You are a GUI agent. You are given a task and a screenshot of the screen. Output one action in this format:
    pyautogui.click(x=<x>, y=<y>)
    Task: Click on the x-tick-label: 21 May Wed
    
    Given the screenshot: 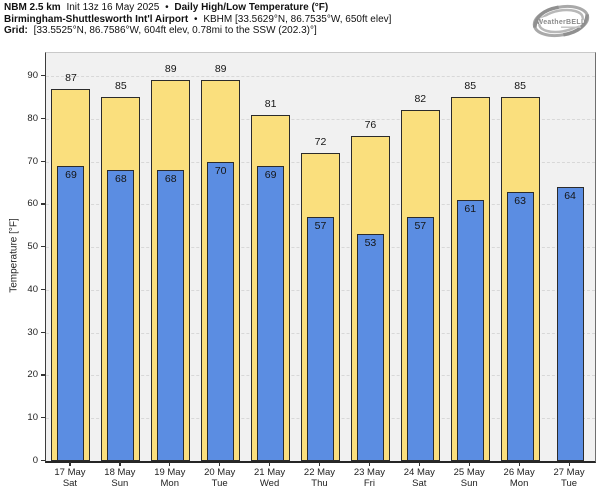 What is the action you would take?
    pyautogui.click(x=270, y=477)
    